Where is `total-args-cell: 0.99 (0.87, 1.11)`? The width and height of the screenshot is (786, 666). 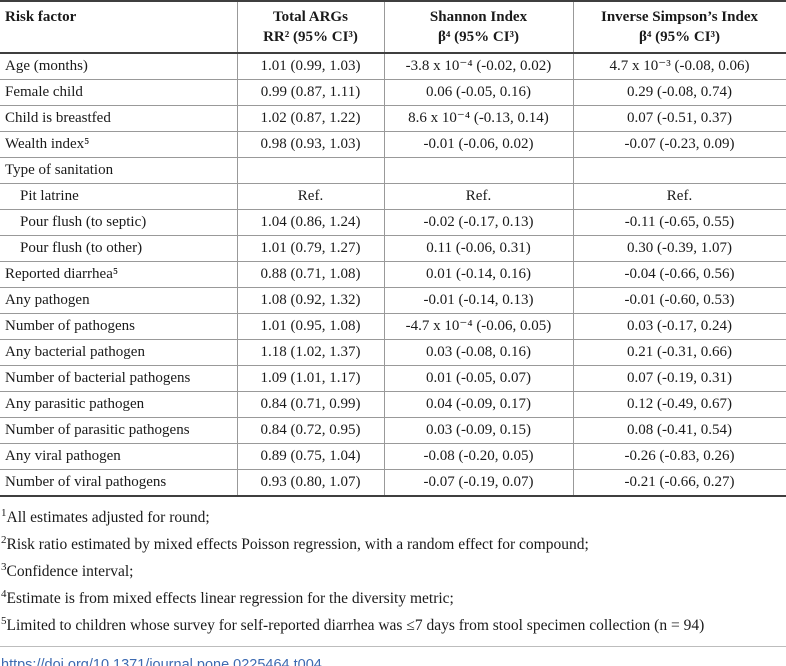 total-args-cell: 0.99 (0.87, 1.11) is located at coordinates (310, 92).